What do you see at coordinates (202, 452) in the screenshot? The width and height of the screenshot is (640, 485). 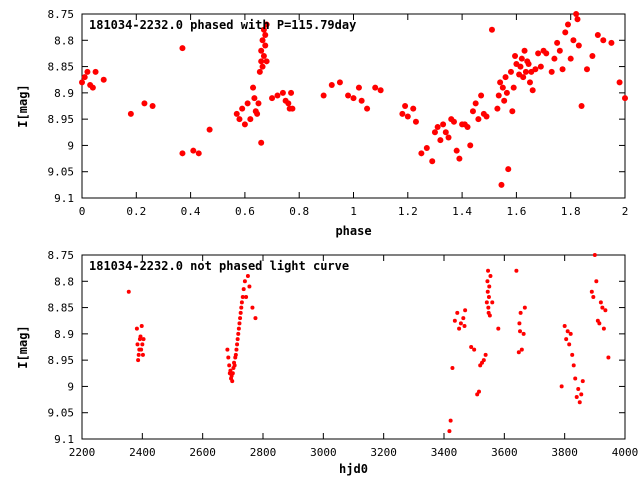 I see `x-tick-label: 2600` at bounding box center [202, 452].